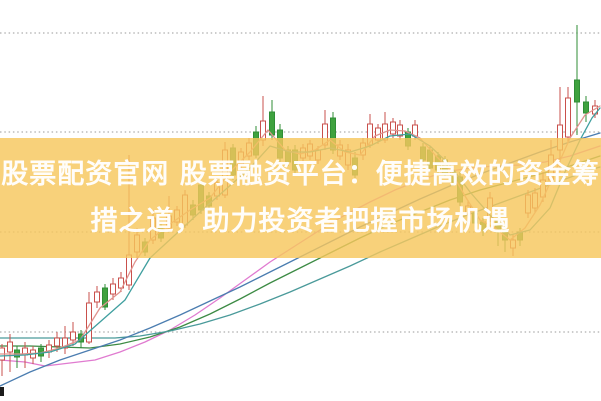 The width and height of the screenshot is (601, 401). What do you see at coordinates (300, 221) in the screenshot?
I see `headline-line-2: 措之道，助力投资者把握市场机遇` at bounding box center [300, 221].